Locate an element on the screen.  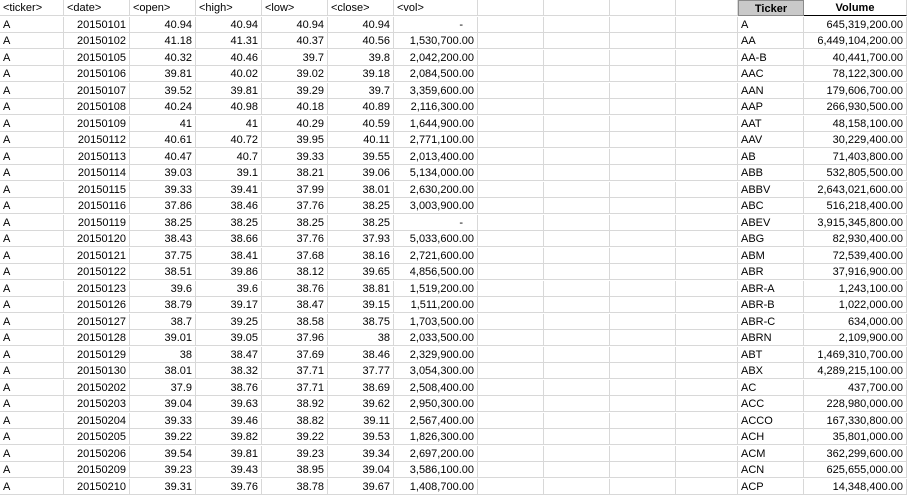
cell-date: 20150107 is located at coordinates (97, 90).